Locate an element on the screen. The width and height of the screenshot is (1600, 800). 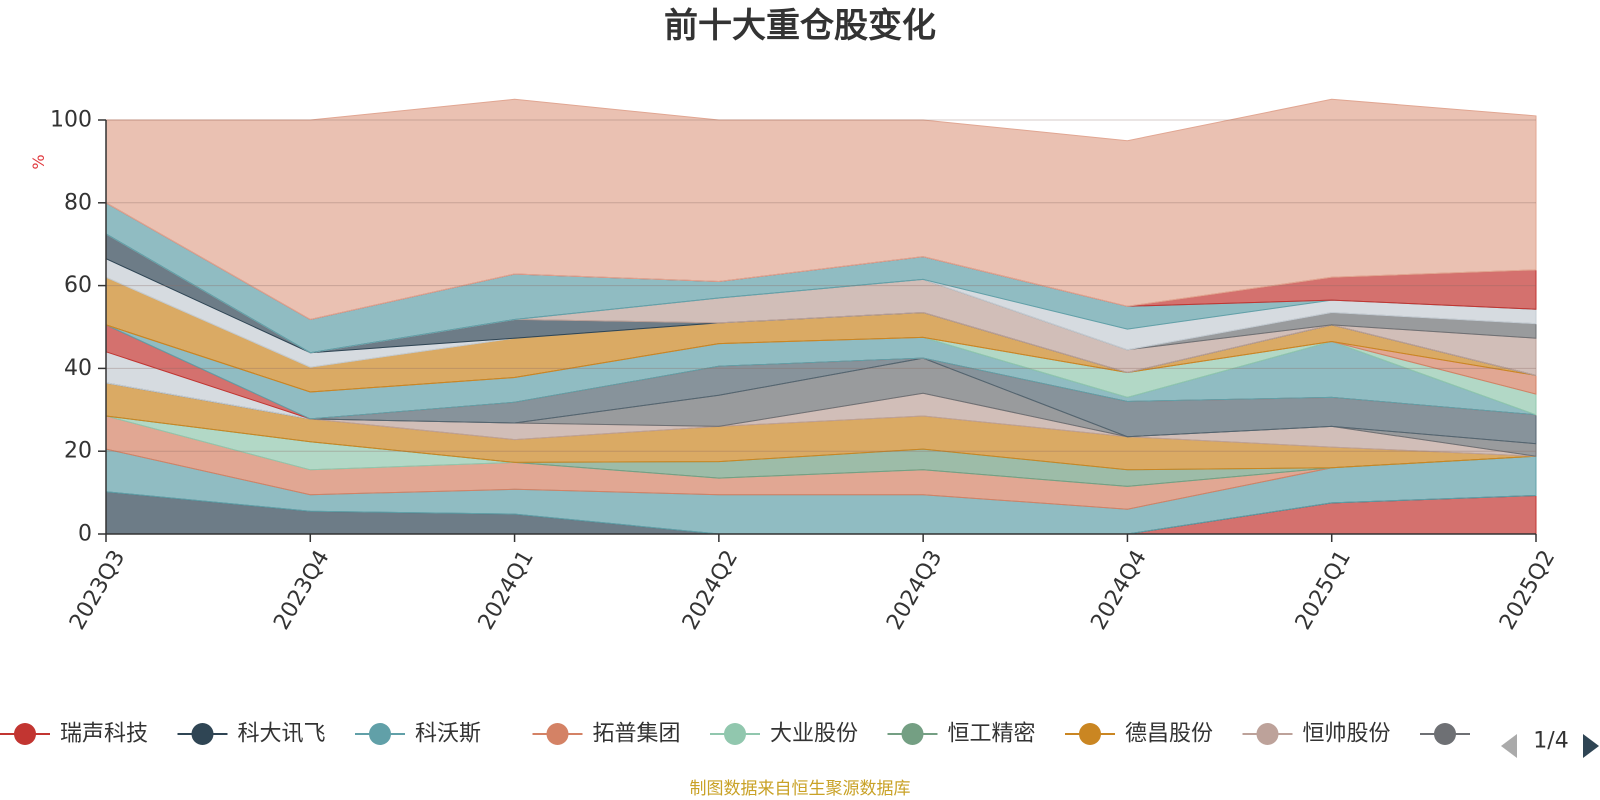
legend-label: 拓普集团 is located at coordinates (637, 734).